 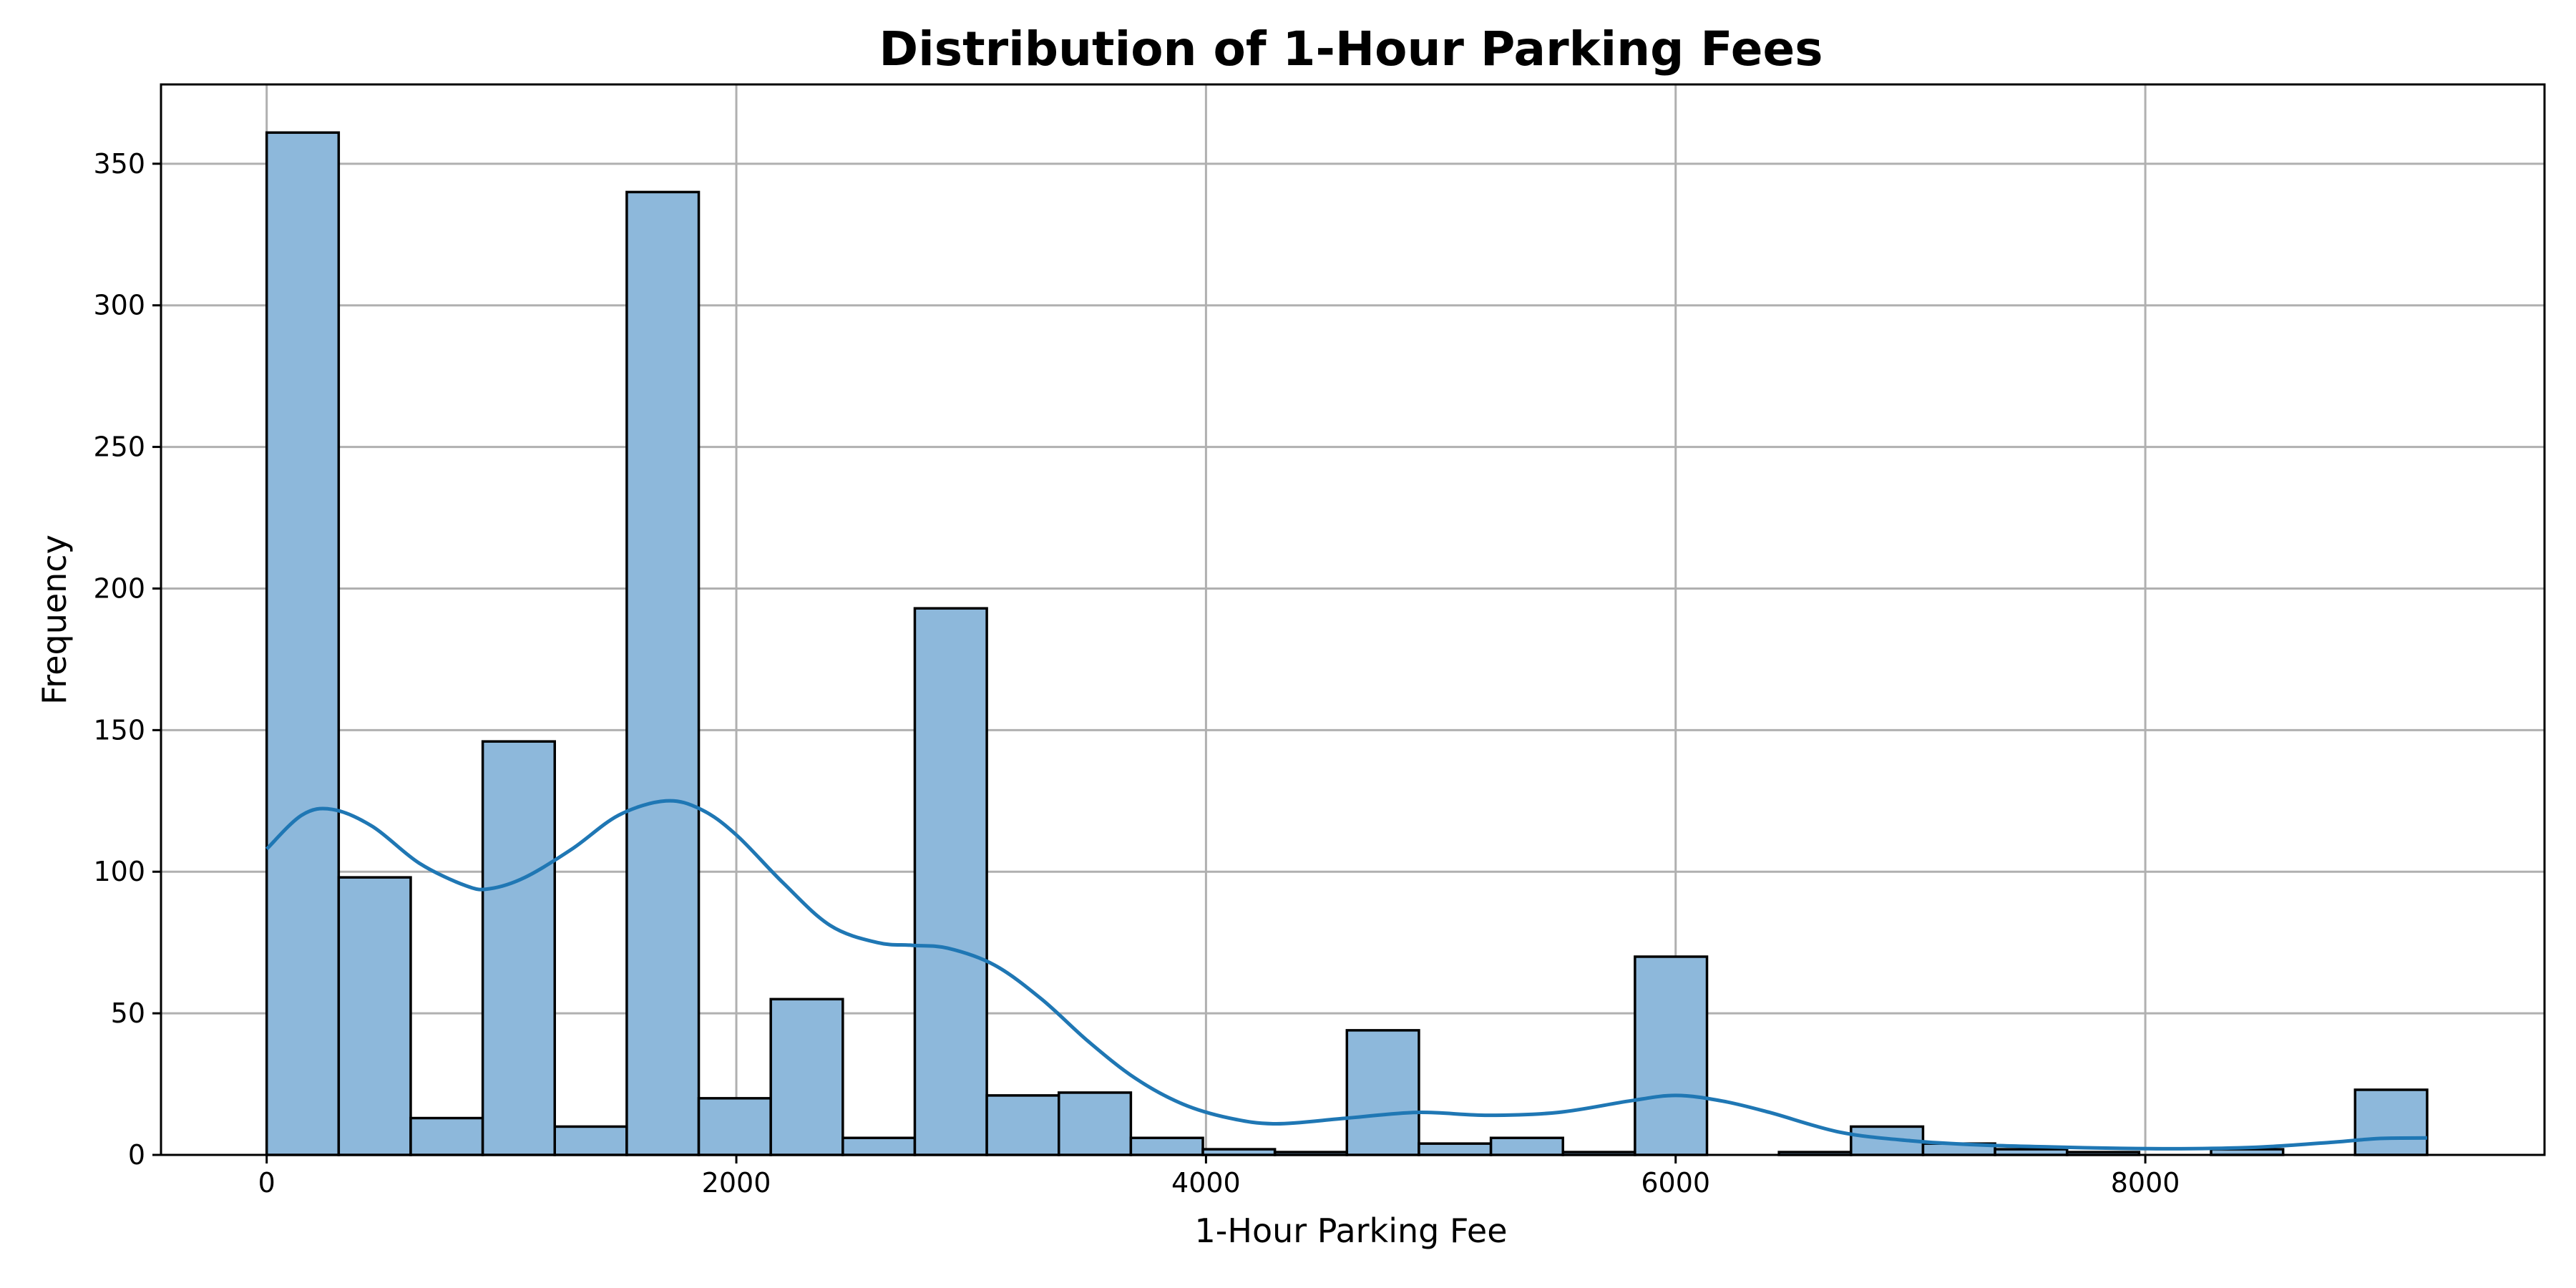 I want to click on x-tick-label: 4000, so click(x=1206, y=1183).